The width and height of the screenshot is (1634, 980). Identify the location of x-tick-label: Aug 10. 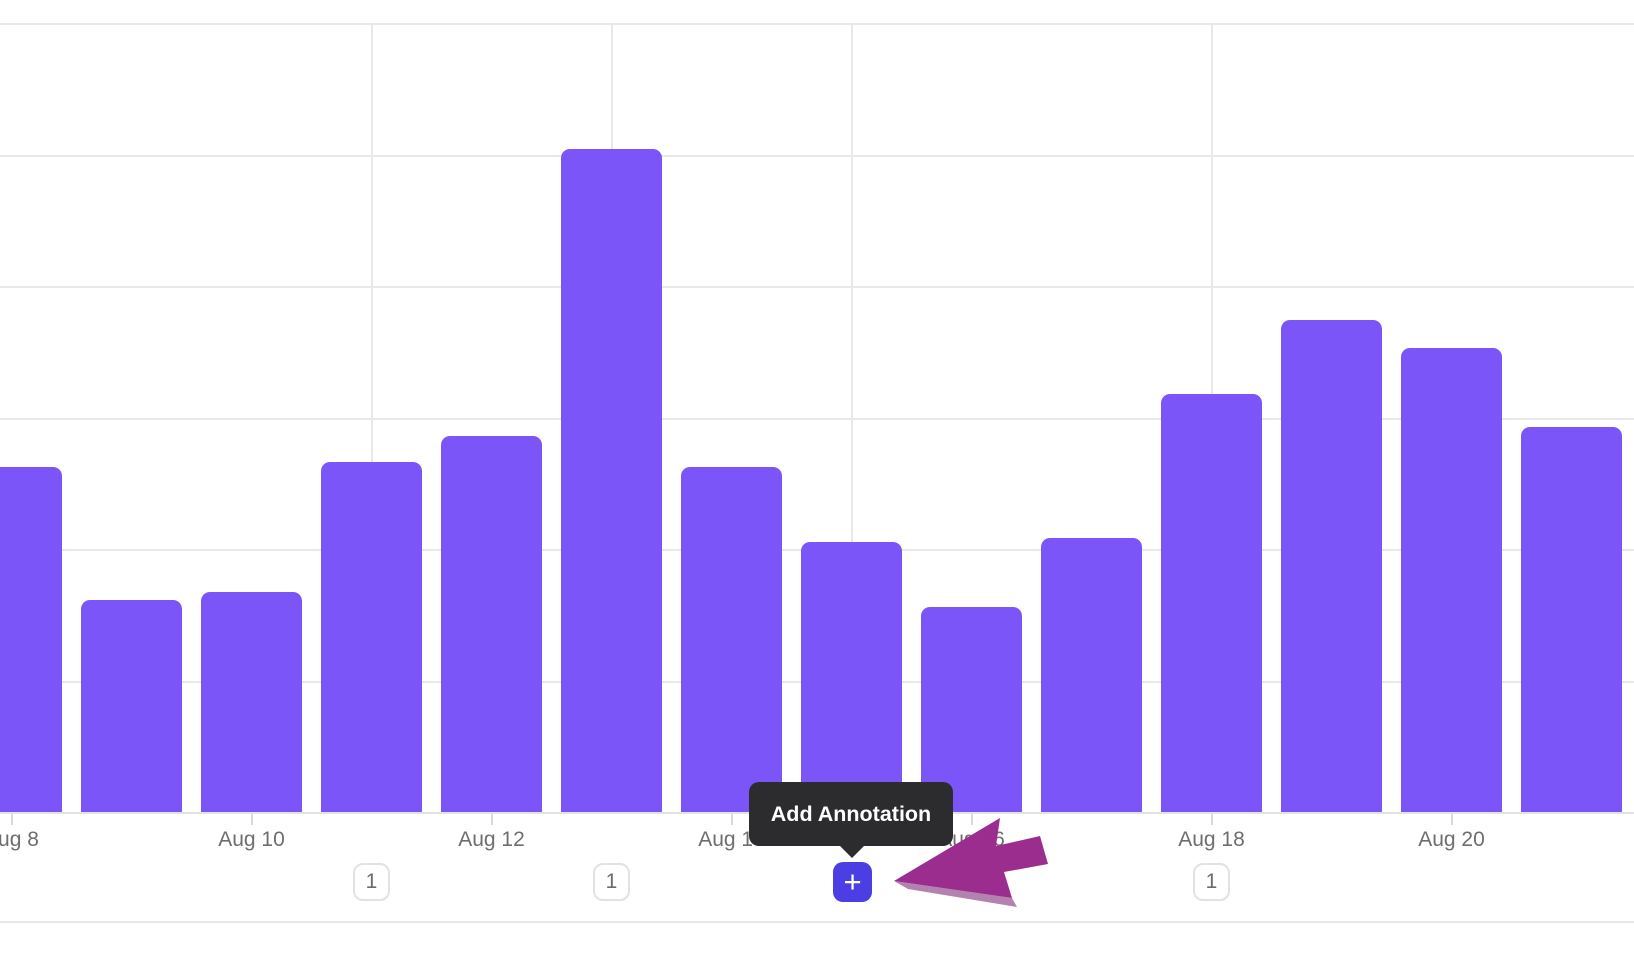
(251, 839).